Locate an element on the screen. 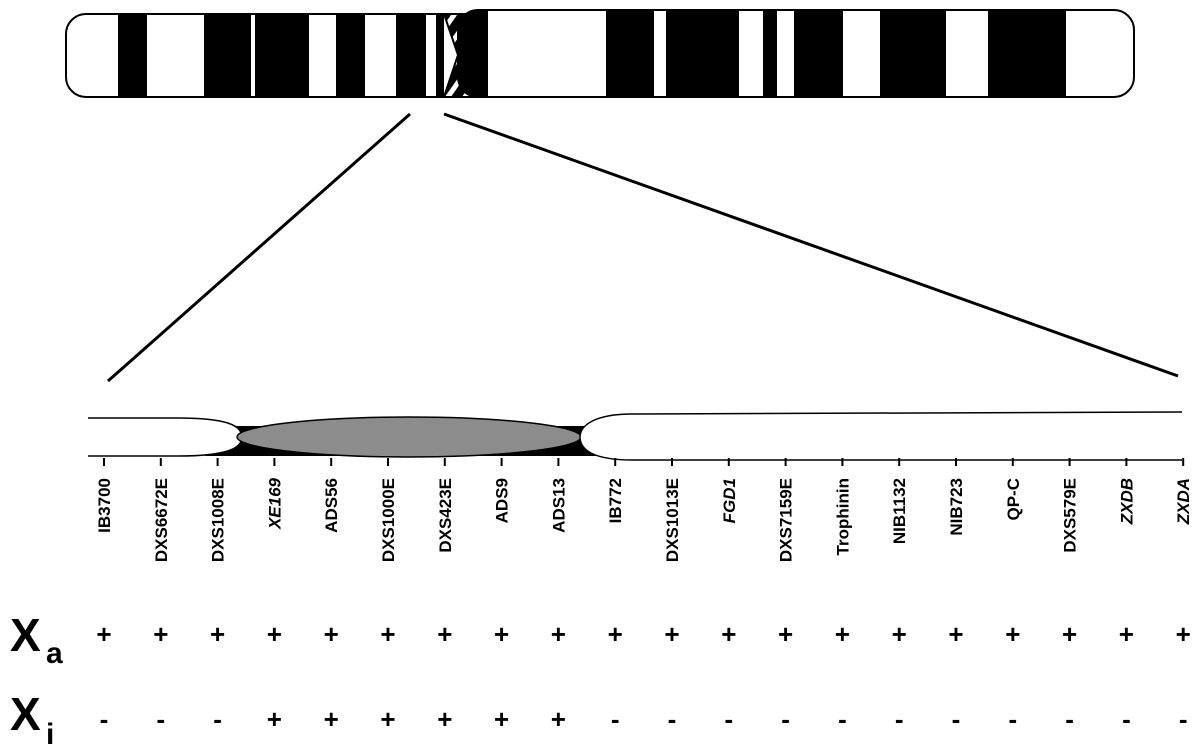  q-arm is located at coordinates (796, 53).